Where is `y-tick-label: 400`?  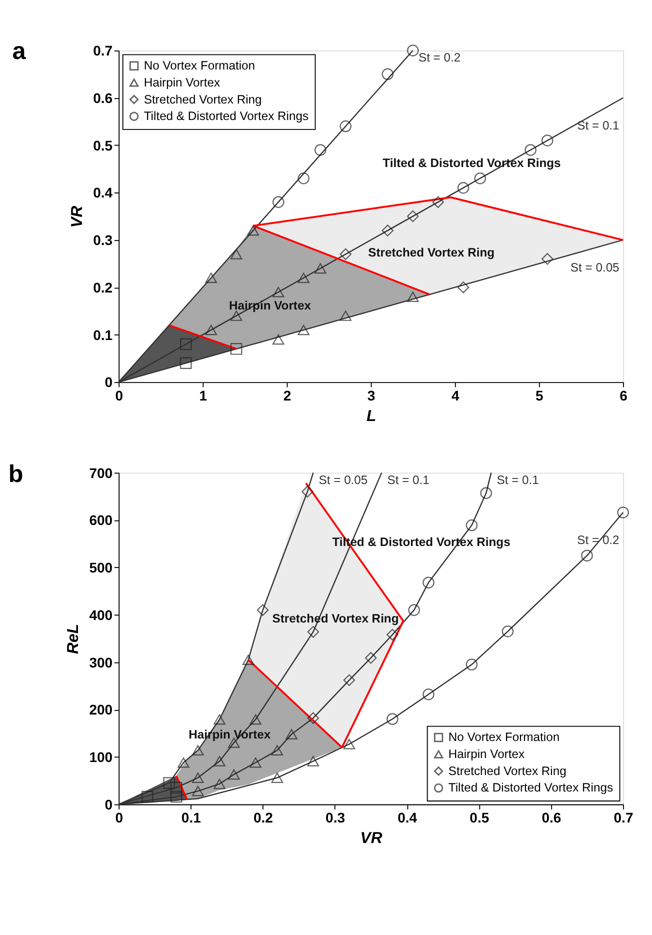
y-tick-label: 400 is located at coordinates (101, 614).